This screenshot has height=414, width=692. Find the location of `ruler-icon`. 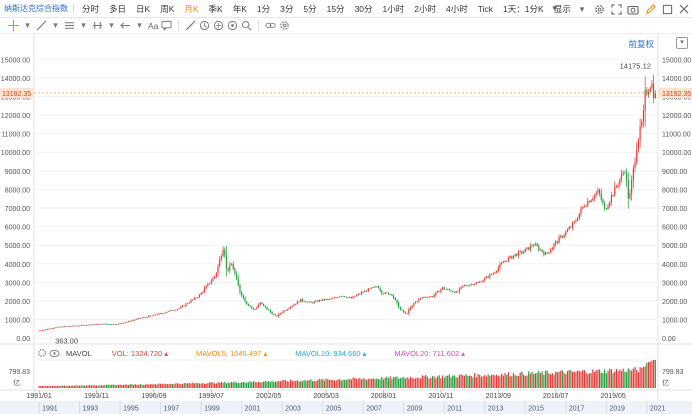

ruler-icon is located at coordinates (190, 26).